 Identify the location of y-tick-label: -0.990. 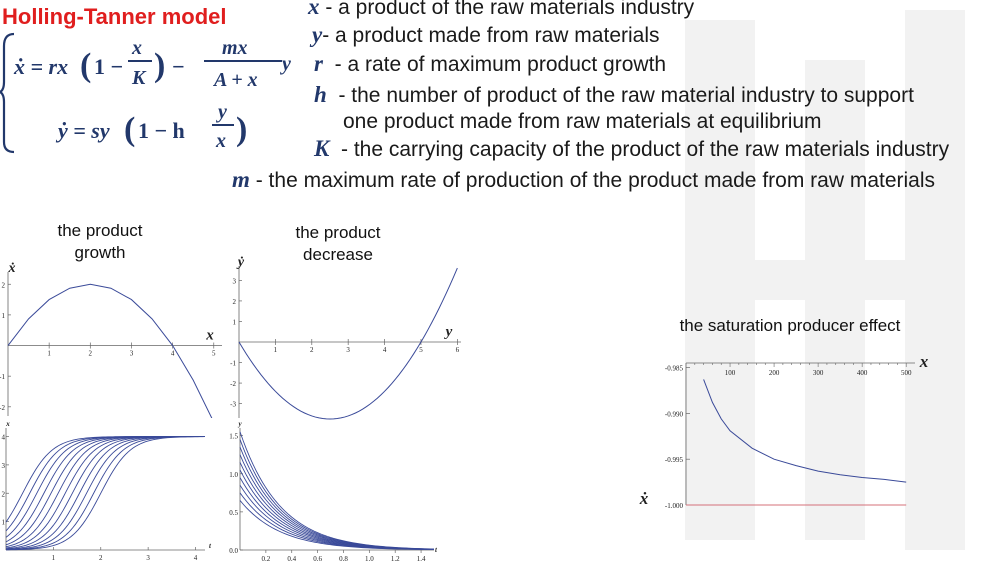
(674, 414).